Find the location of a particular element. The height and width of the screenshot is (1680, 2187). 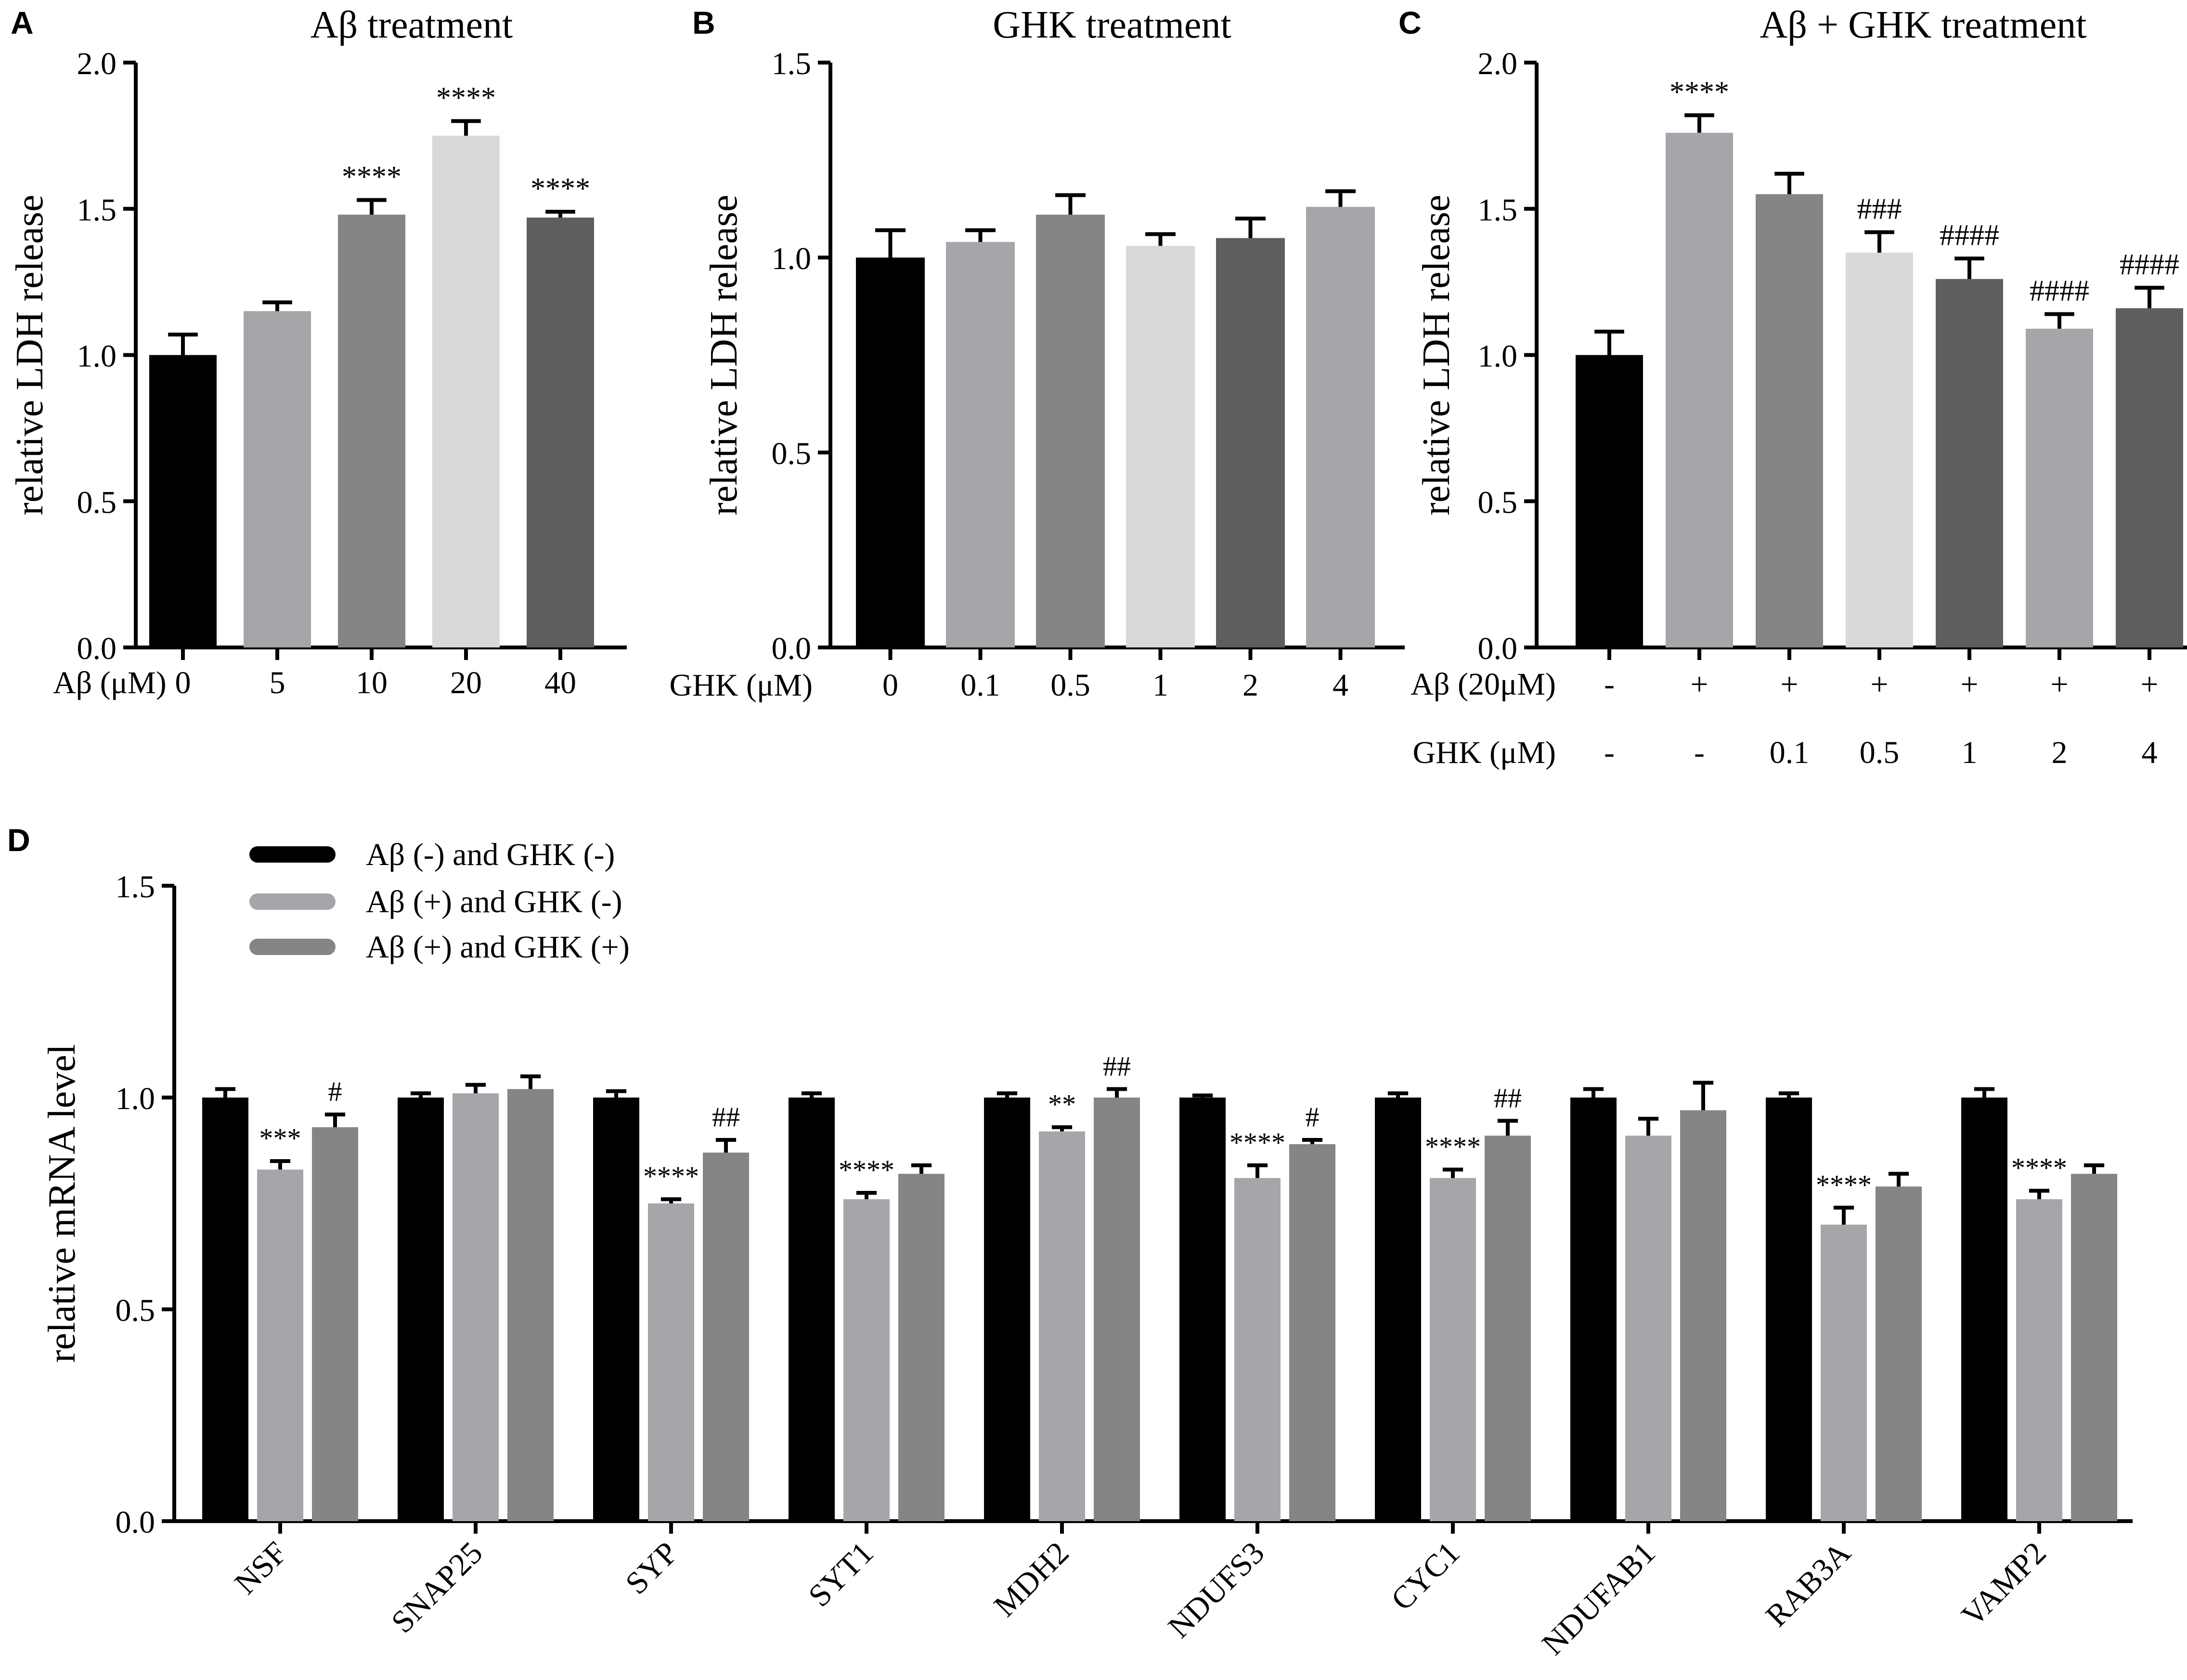

x-tick-label: SNAP25 is located at coordinates (437, 1588).